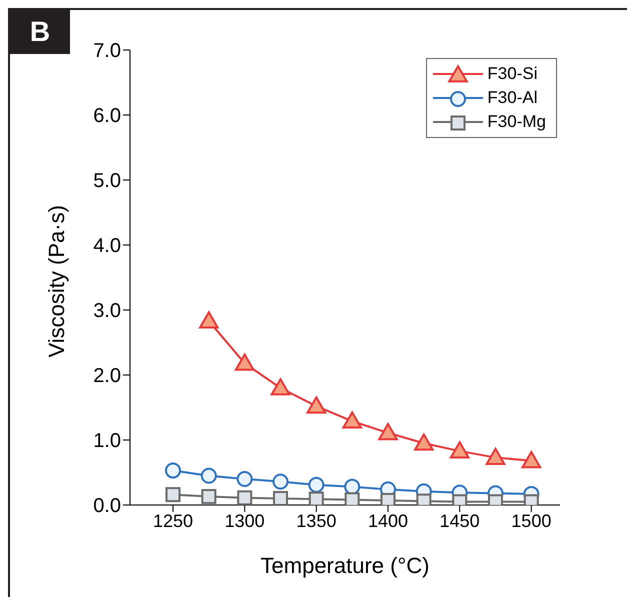 The width and height of the screenshot is (633, 603). What do you see at coordinates (56, 281) in the screenshot?
I see `y-axis-title: Viscosity (Pa·s)` at bounding box center [56, 281].